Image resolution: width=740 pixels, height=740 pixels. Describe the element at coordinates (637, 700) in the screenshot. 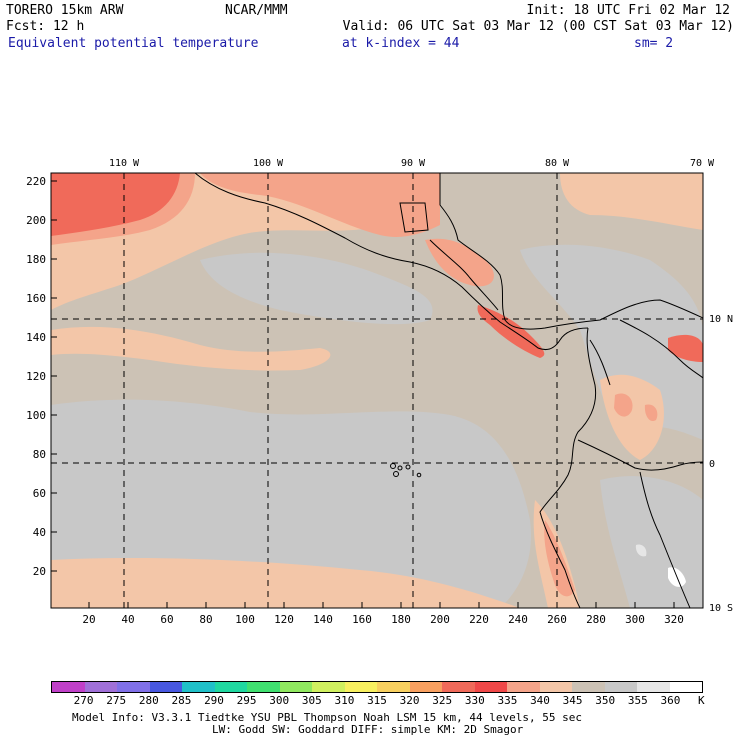

I see `legend-label: 355` at that location.